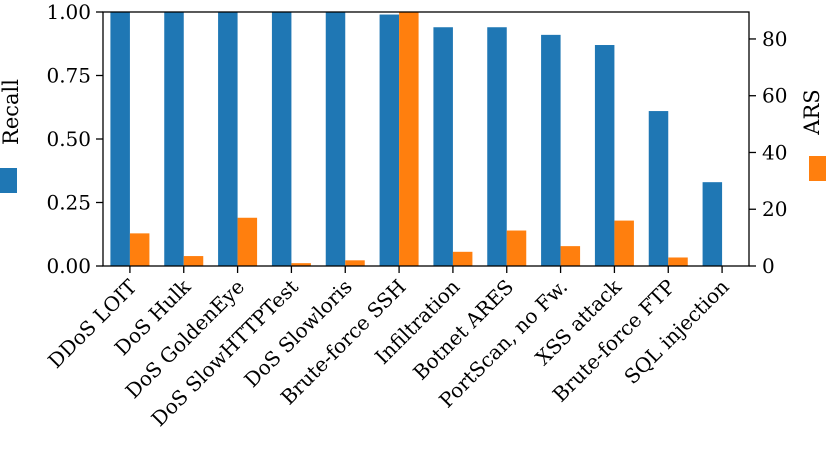 Image resolution: width=831 pixels, height=469 pixels. Describe the element at coordinates (812, 112) in the screenshot. I see `y2-axis-label: ARS` at that location.